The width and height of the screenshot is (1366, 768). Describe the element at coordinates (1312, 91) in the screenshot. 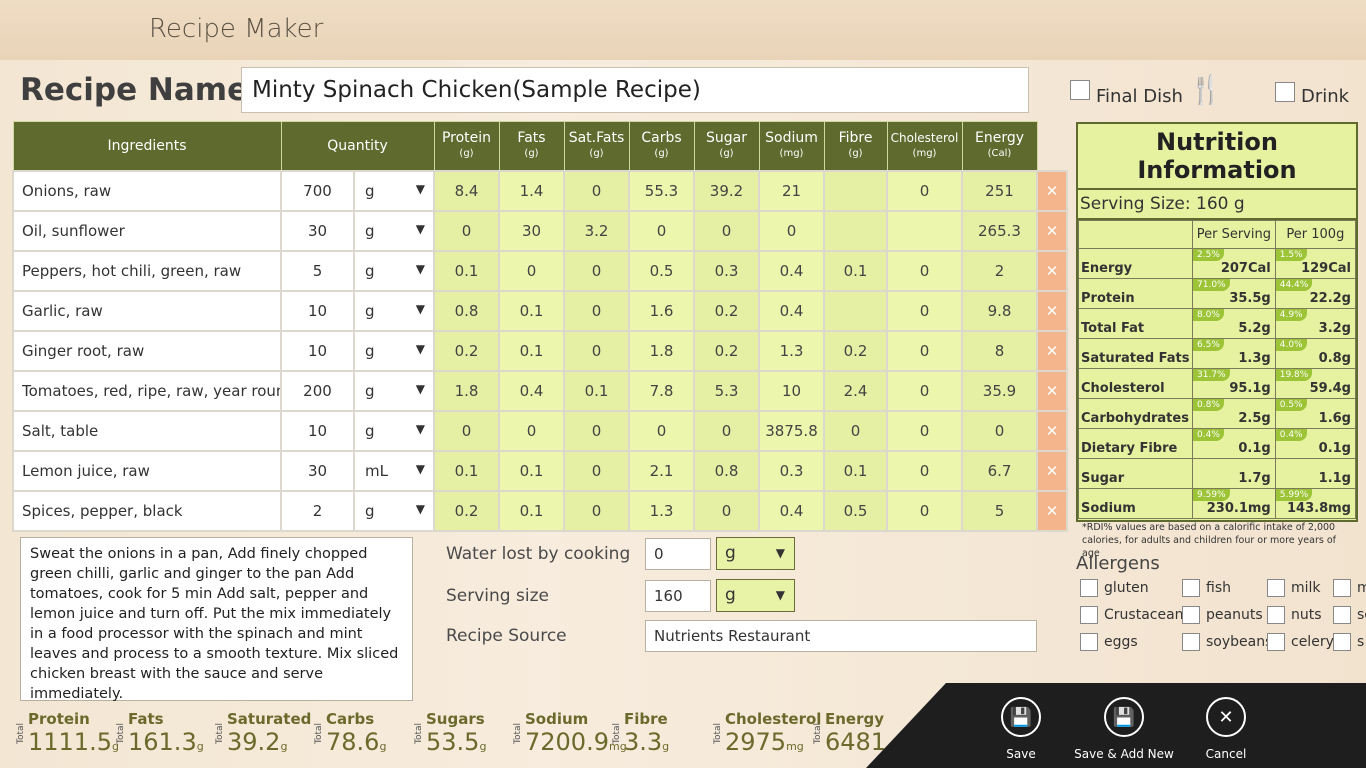

I see `drink-checkbox: Drink` at that location.